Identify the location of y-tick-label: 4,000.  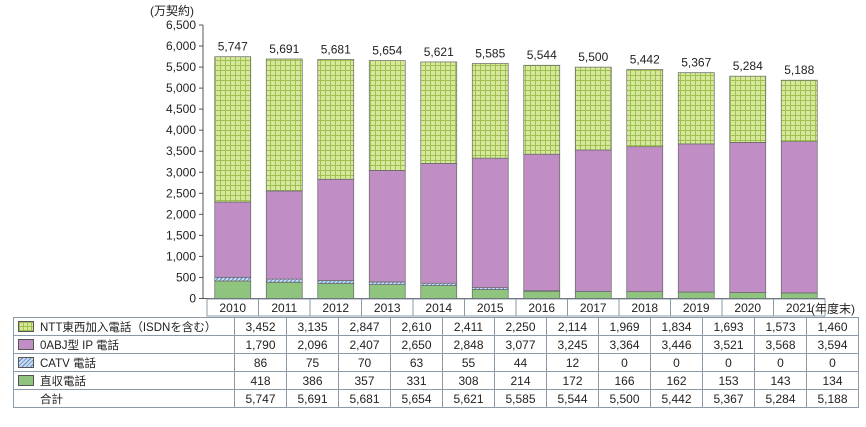
(181, 130).